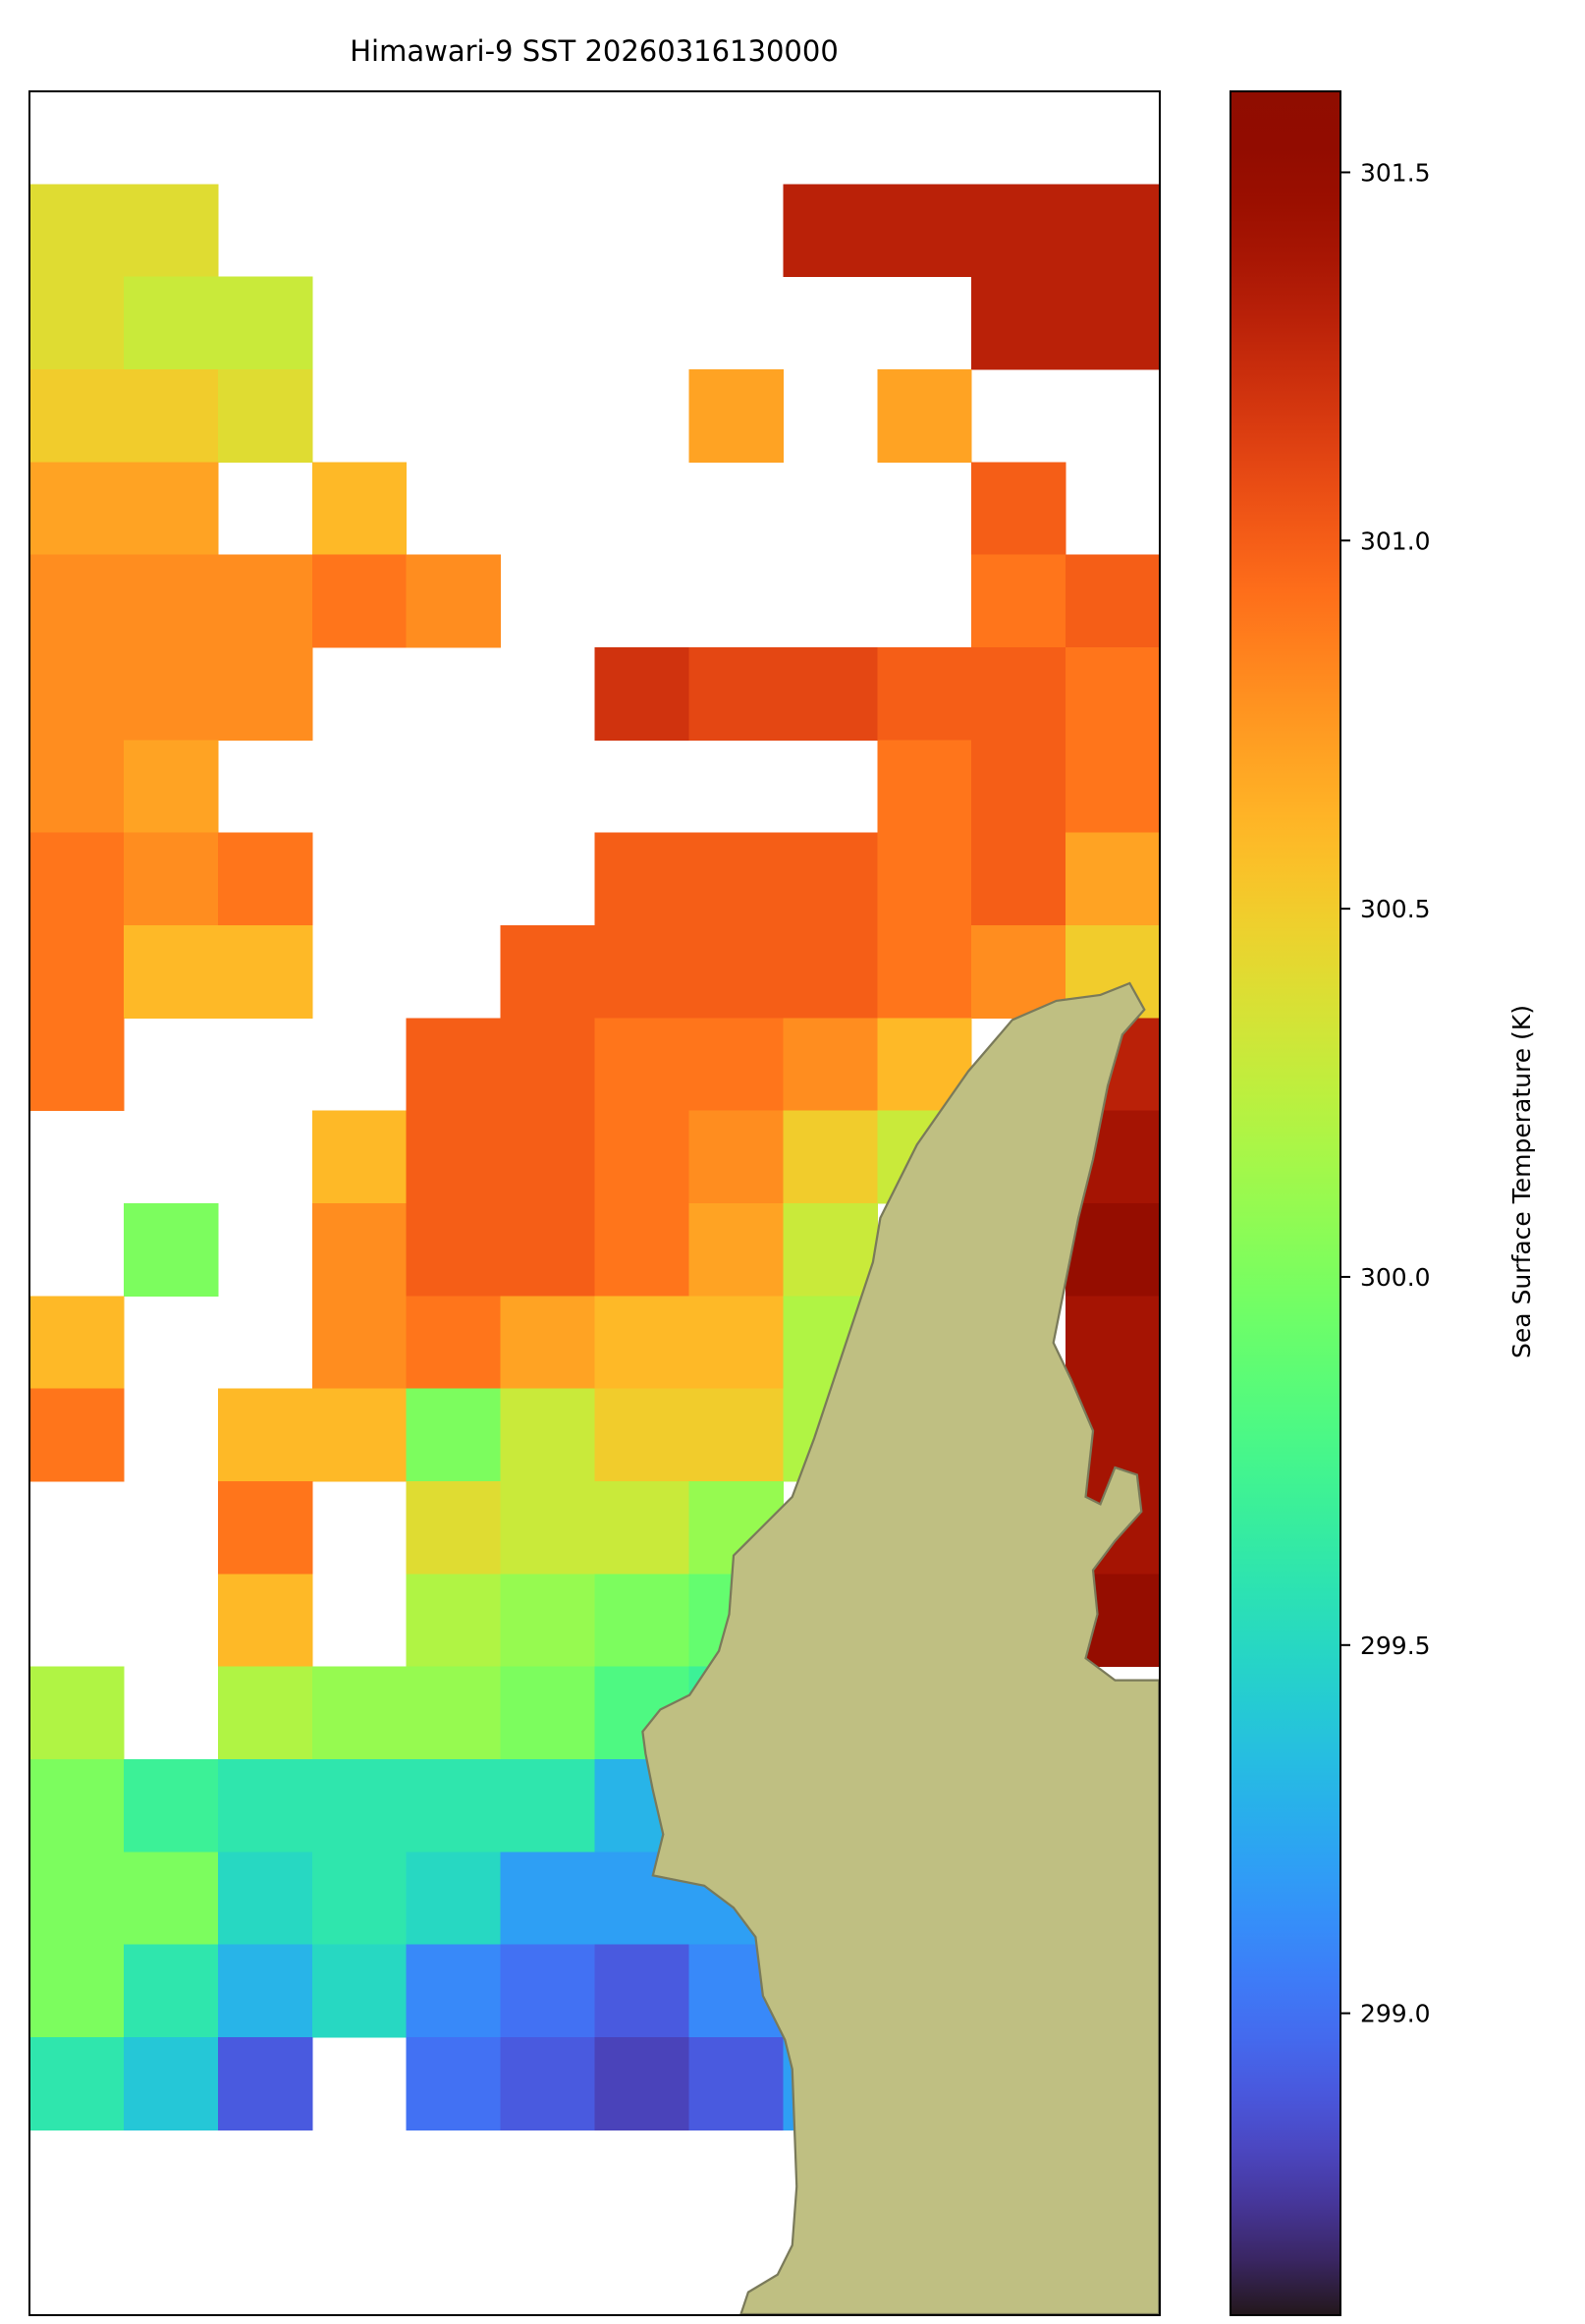 The image size is (1585, 2324). Describe the element at coordinates (595, 51) in the screenshot. I see `chart-title: Himawari-9 SST 20260316130000` at that location.